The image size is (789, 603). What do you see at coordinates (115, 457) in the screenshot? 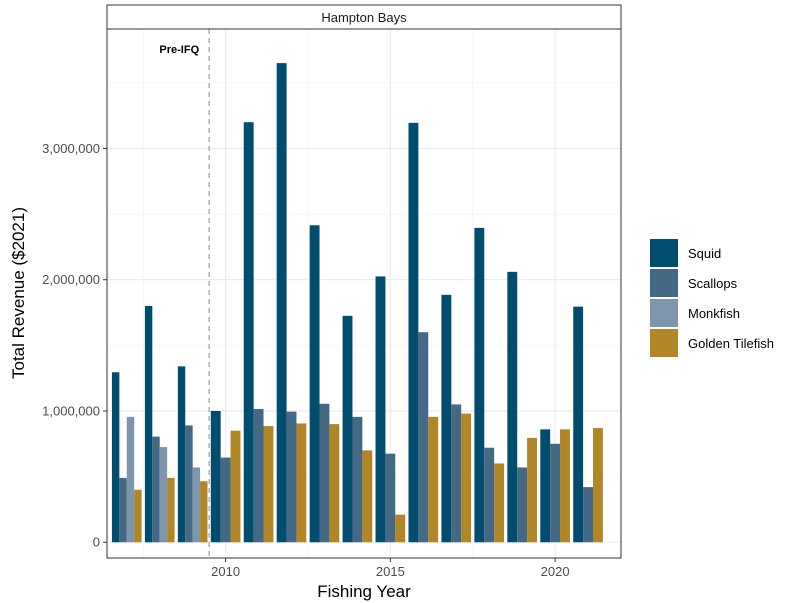
I see `bar-squid-2007` at bounding box center [115, 457].